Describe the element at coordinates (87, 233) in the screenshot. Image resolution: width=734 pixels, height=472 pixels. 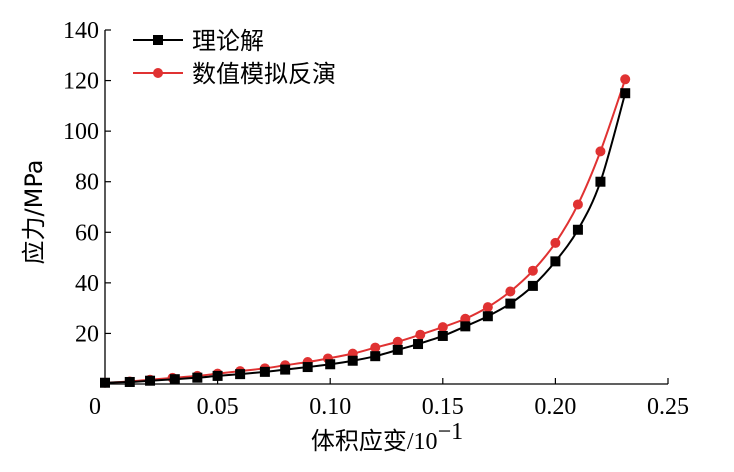
I see `y-tick-label: 60` at that location.